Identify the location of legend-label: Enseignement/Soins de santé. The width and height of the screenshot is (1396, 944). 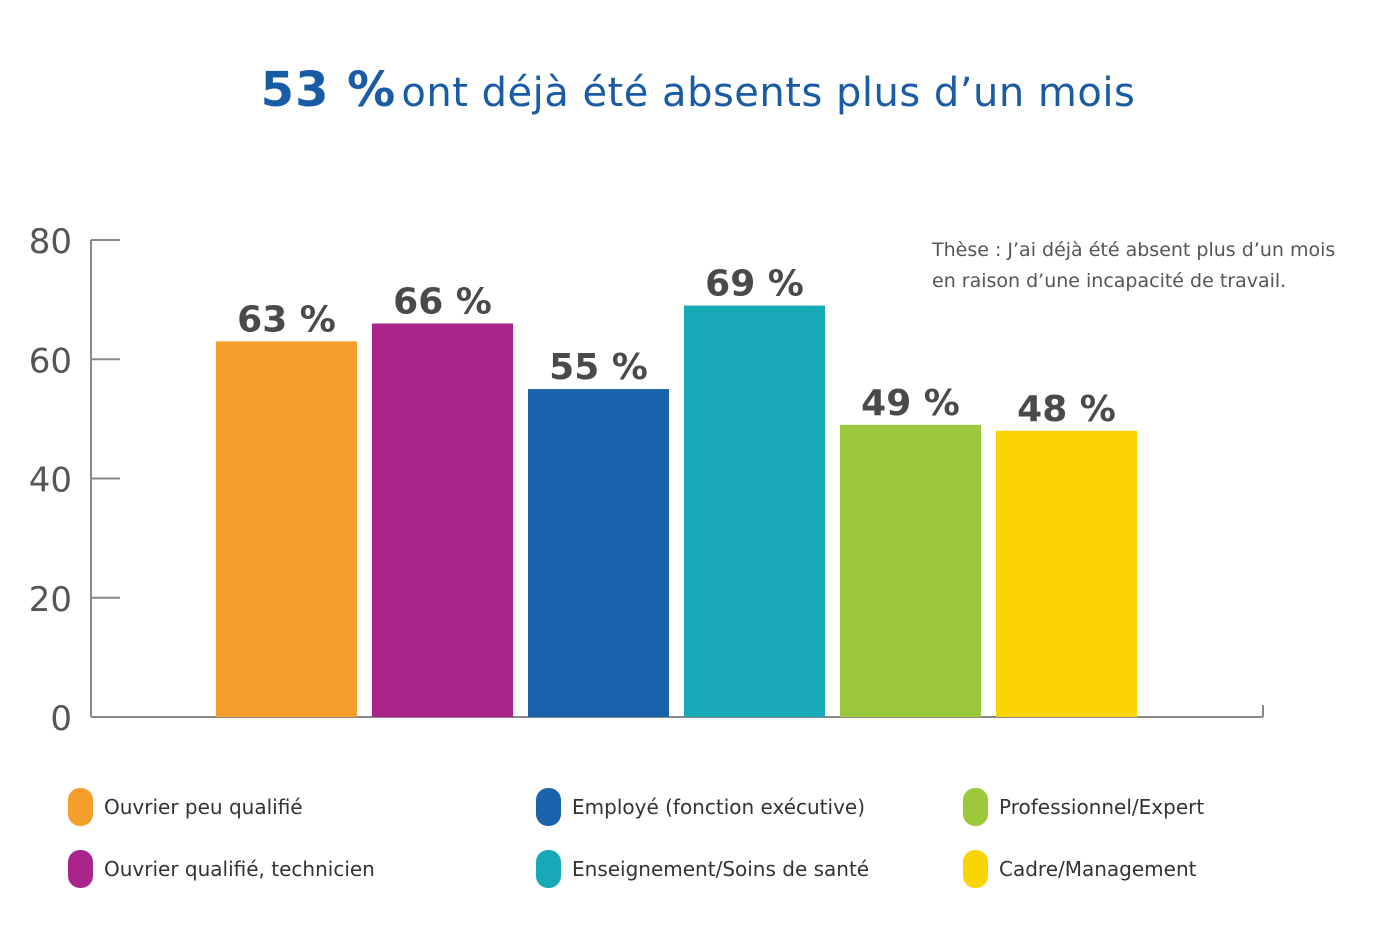
(721, 869).